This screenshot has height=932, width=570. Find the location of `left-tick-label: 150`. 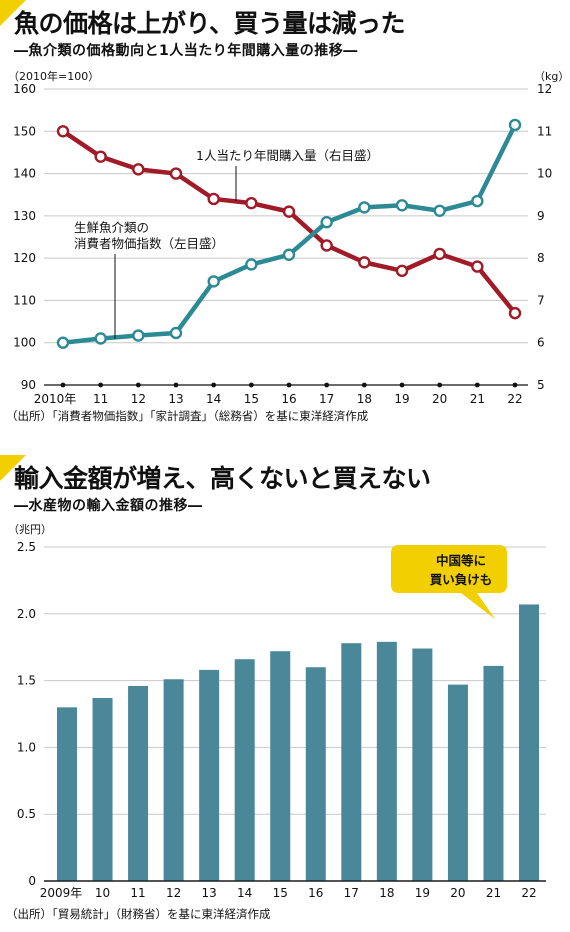

left-tick-label: 150 is located at coordinates (24, 131).